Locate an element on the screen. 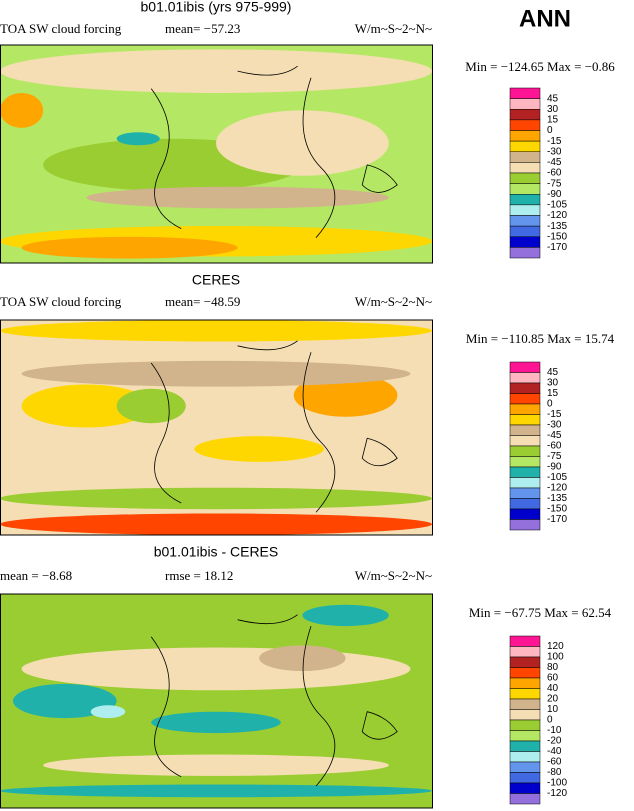 The height and width of the screenshot is (811, 634). colorbar-label: 120 is located at coordinates (555, 646).